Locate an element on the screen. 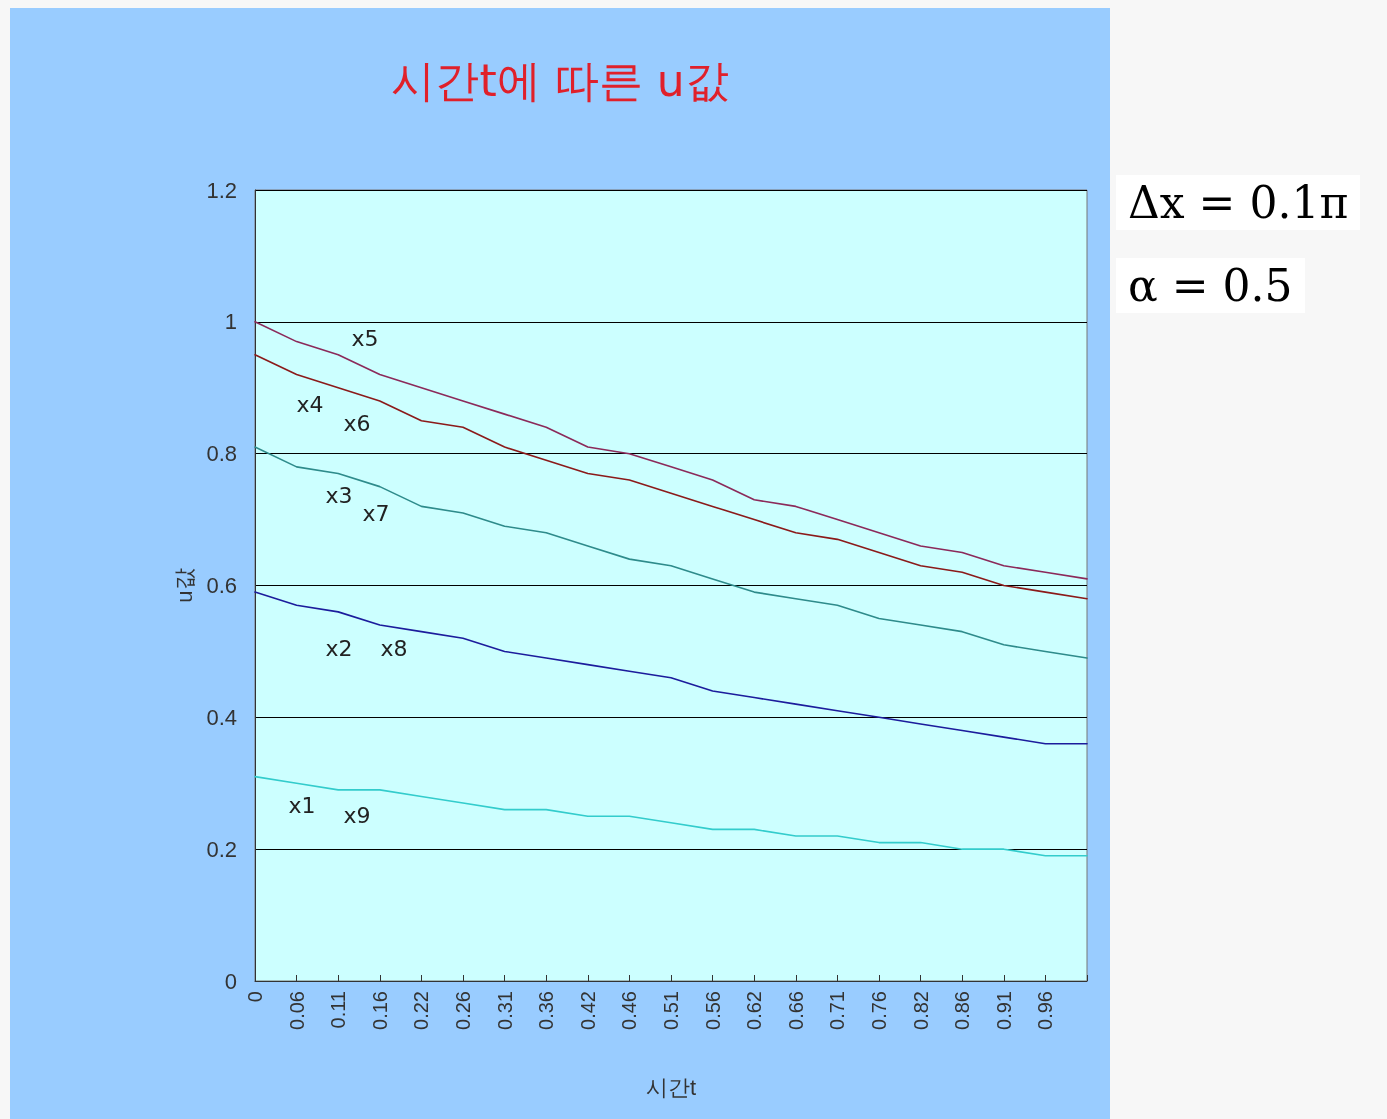  x-tick-label: 0.71 is located at coordinates (837, 1010).